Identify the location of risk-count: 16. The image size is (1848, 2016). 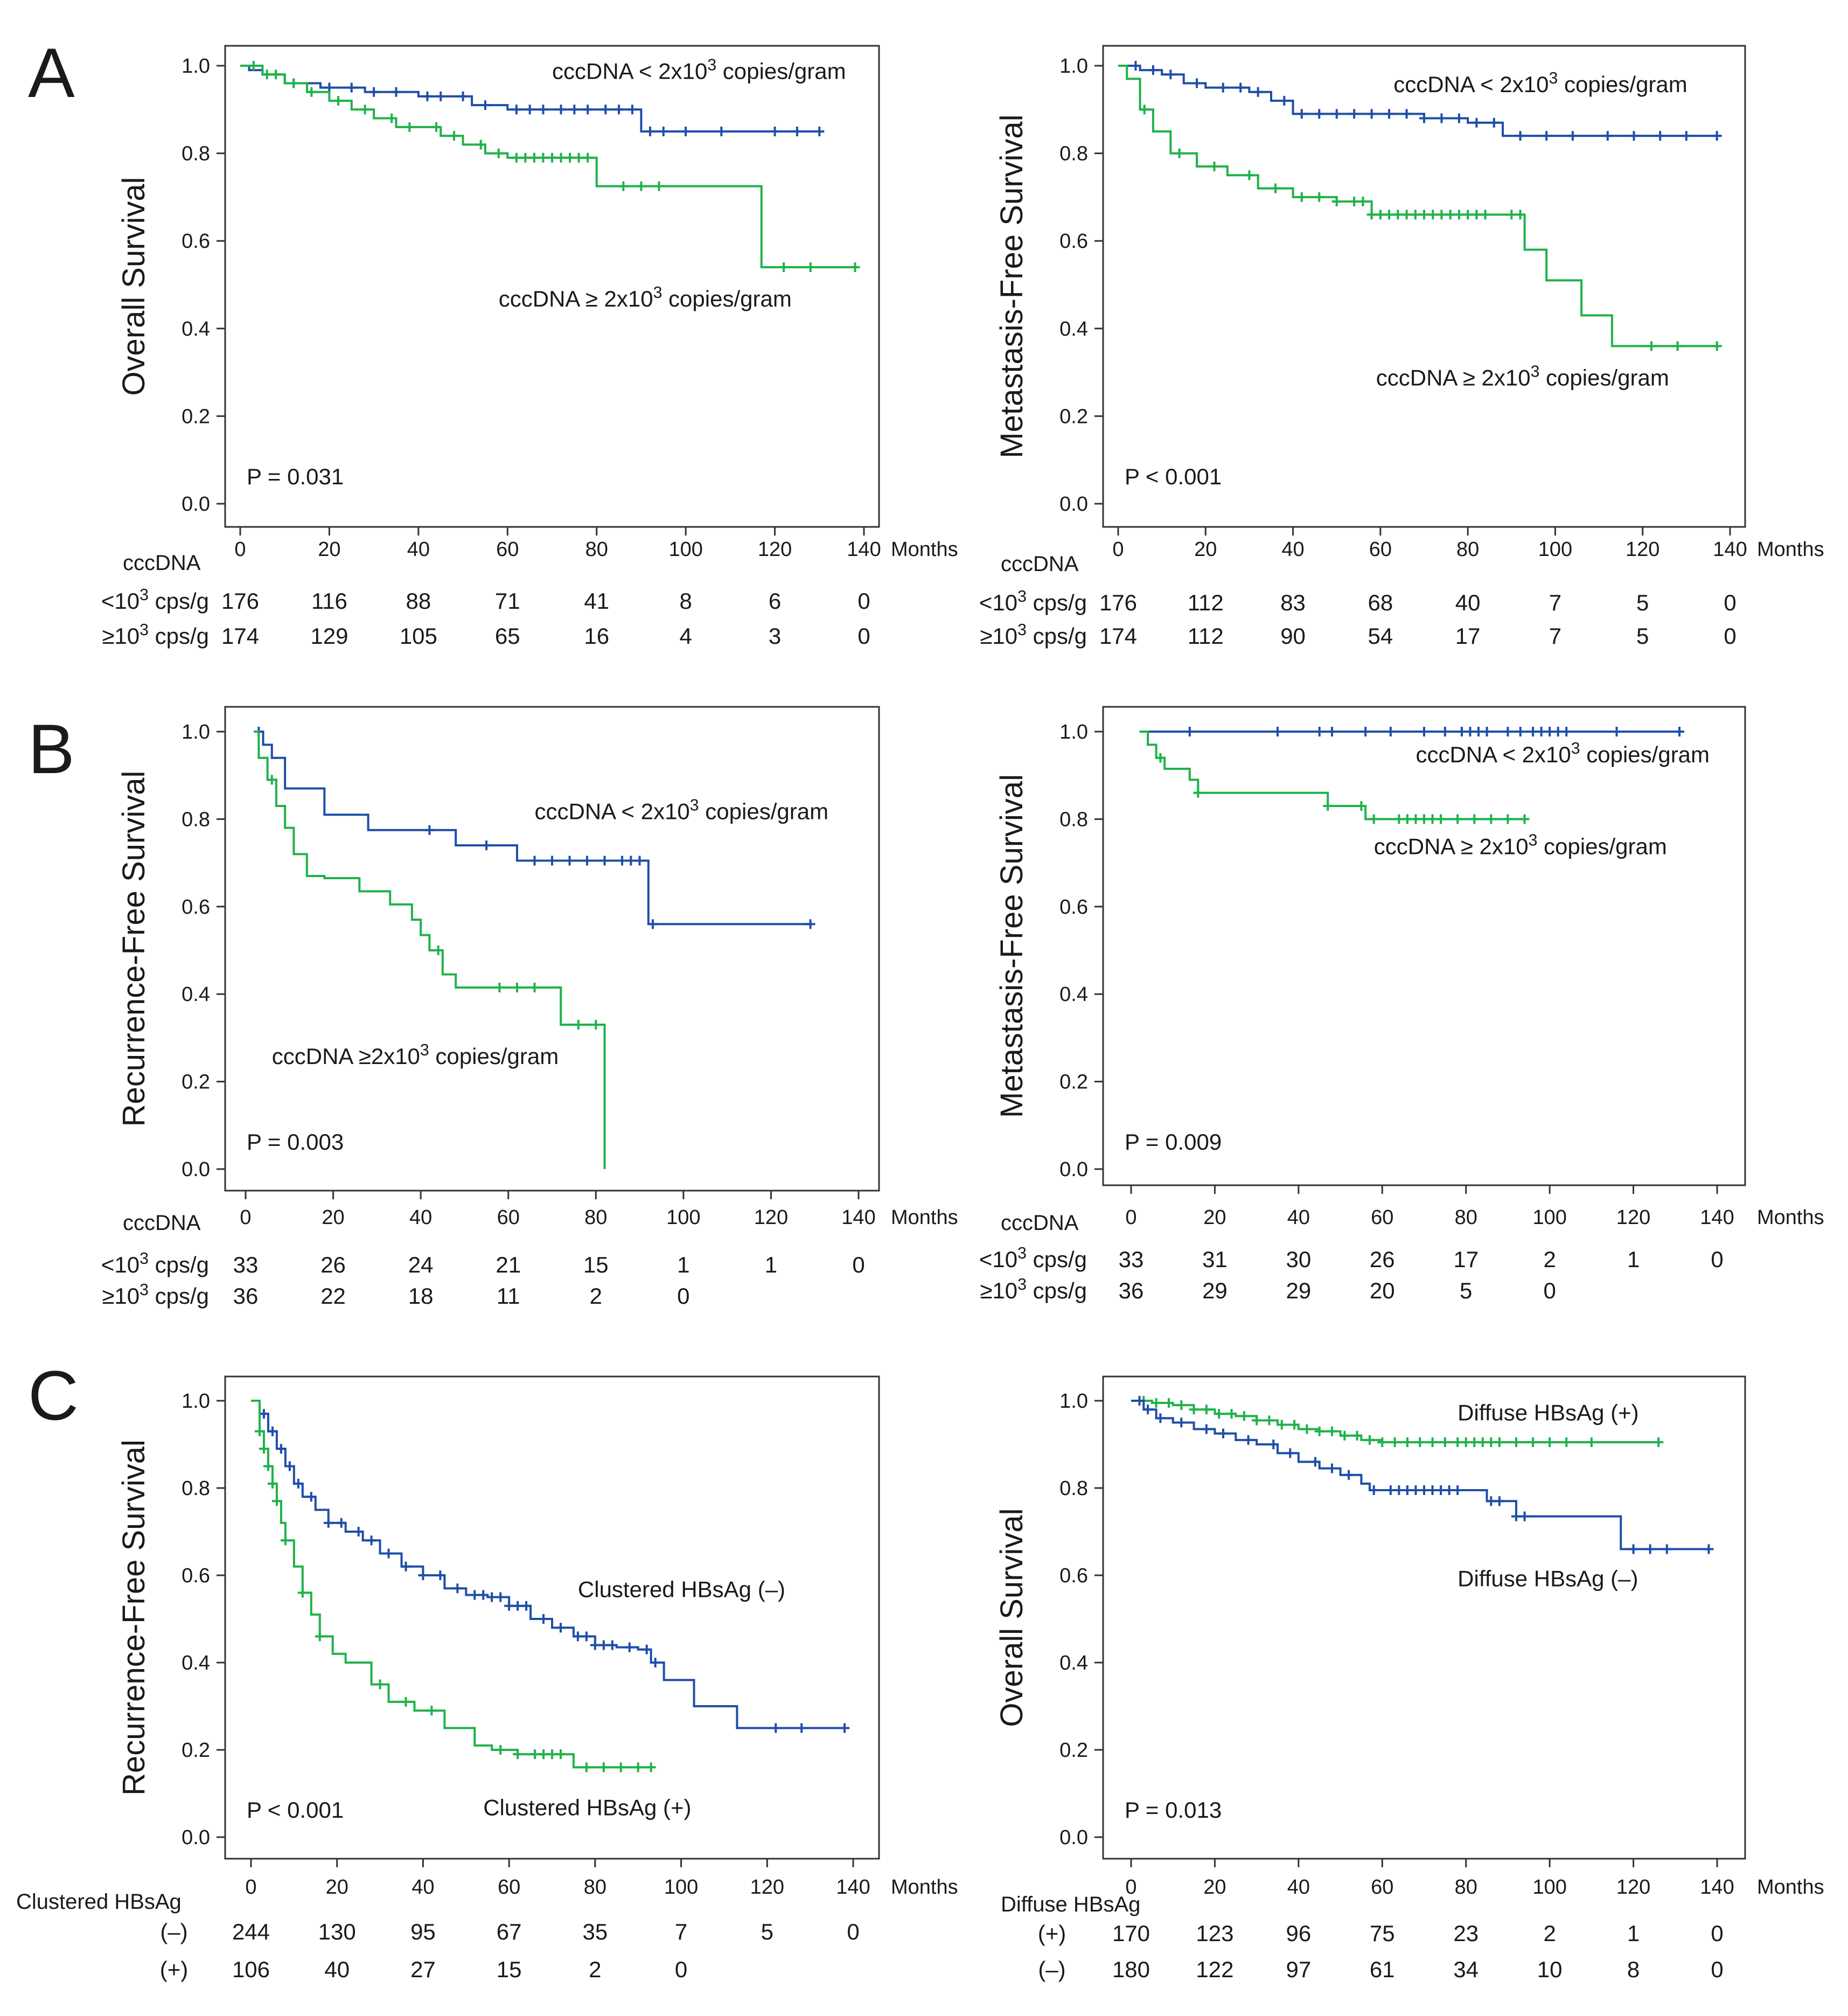
(596, 636).